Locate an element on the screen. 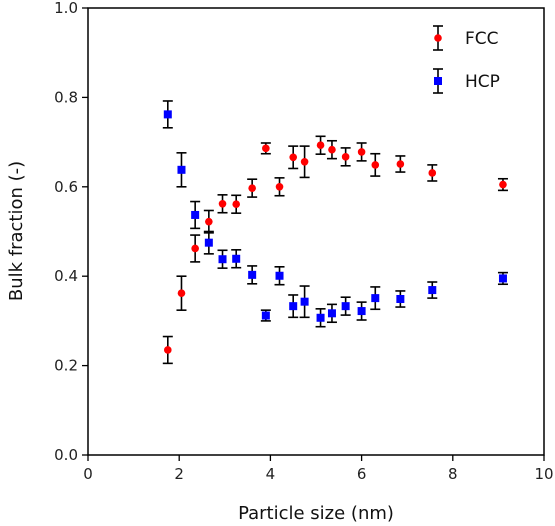  legend-fcc-marker is located at coordinates (438, 38).